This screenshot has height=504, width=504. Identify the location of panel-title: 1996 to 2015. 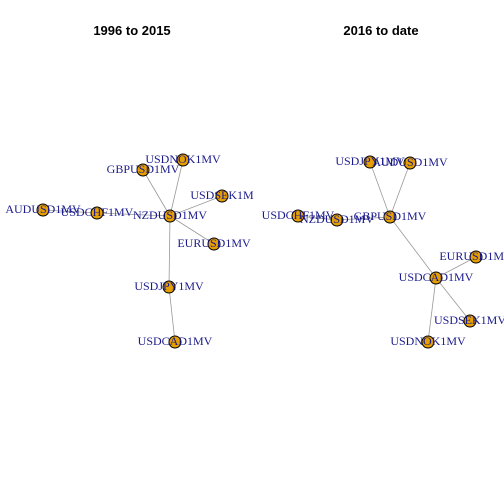
(131, 30).